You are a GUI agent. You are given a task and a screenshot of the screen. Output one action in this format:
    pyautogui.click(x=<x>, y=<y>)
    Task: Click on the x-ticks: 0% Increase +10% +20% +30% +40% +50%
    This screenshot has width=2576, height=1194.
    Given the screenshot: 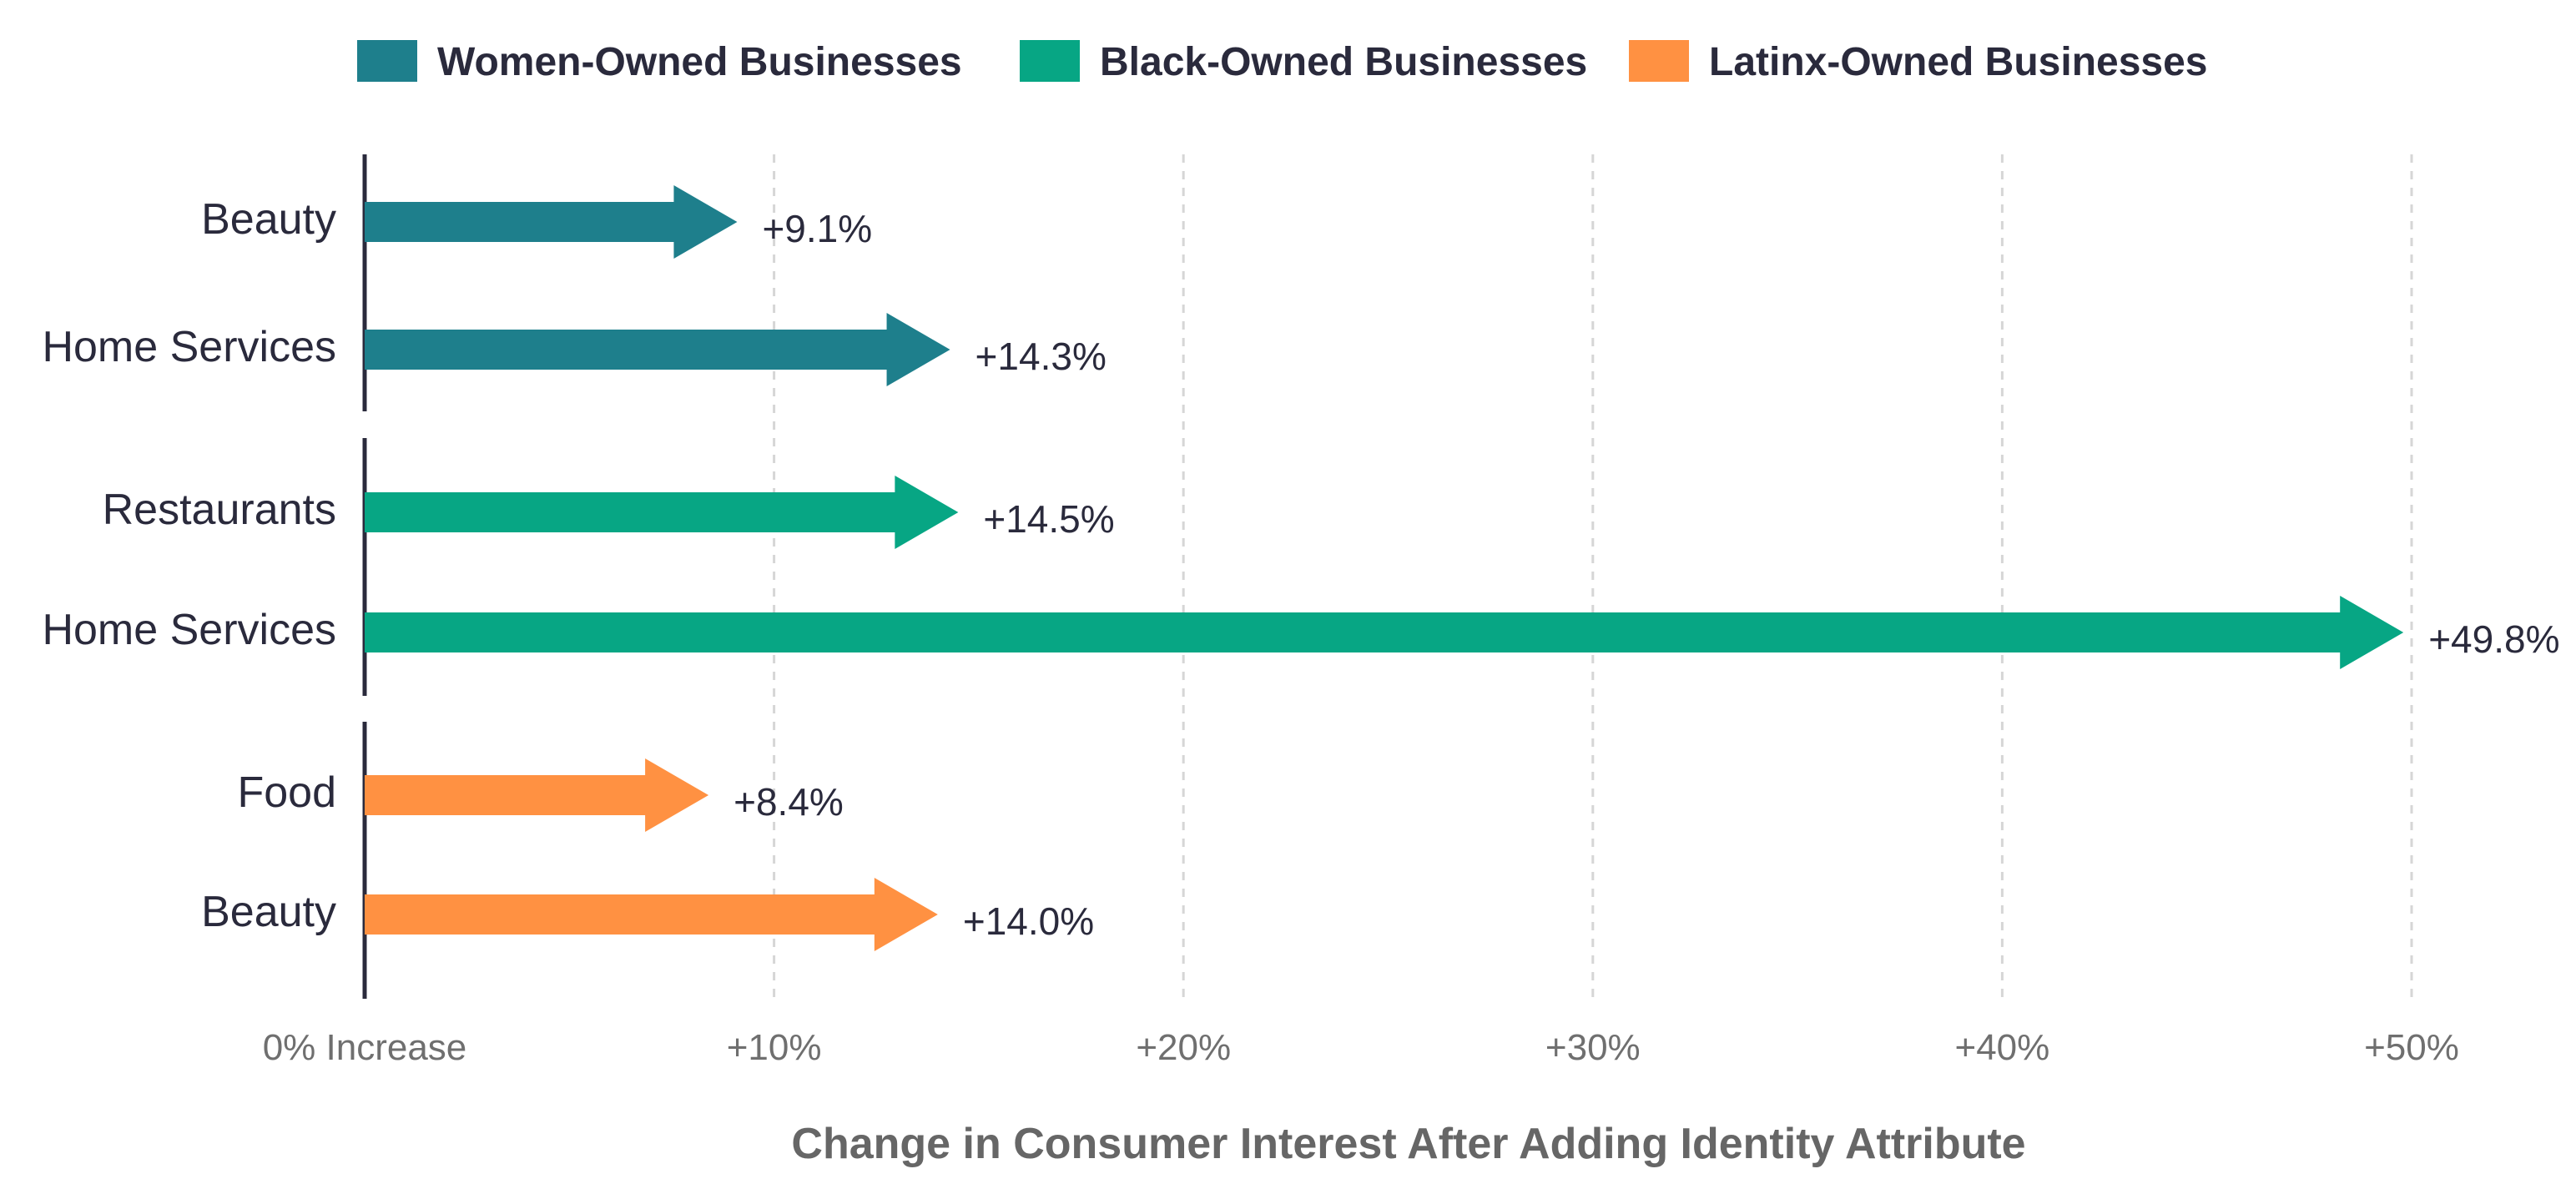 What is the action you would take?
    pyautogui.click(x=1361, y=1047)
    